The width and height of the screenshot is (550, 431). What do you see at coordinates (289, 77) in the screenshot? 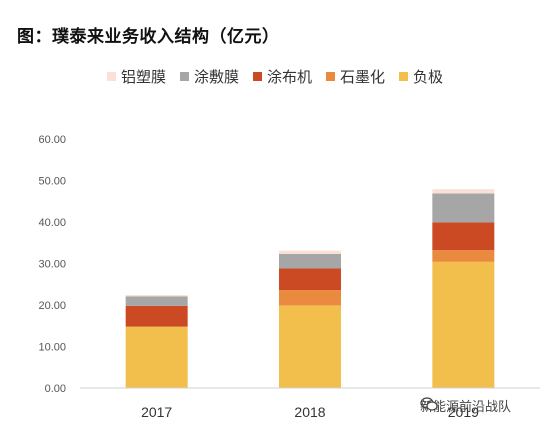
I see `legend-label: 涂布机` at bounding box center [289, 77].